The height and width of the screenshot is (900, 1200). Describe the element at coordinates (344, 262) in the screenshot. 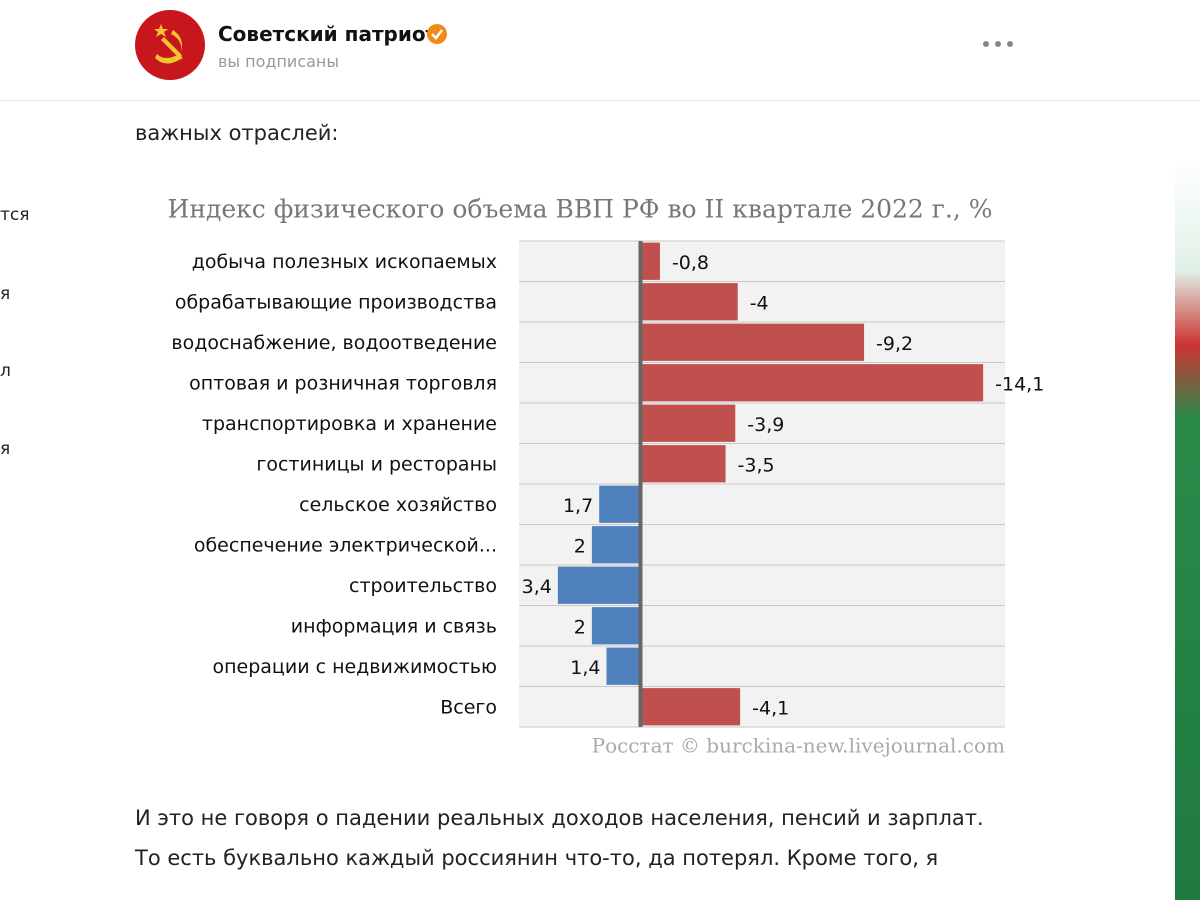

I see `category-label: добыча полезных ископаемых` at that location.